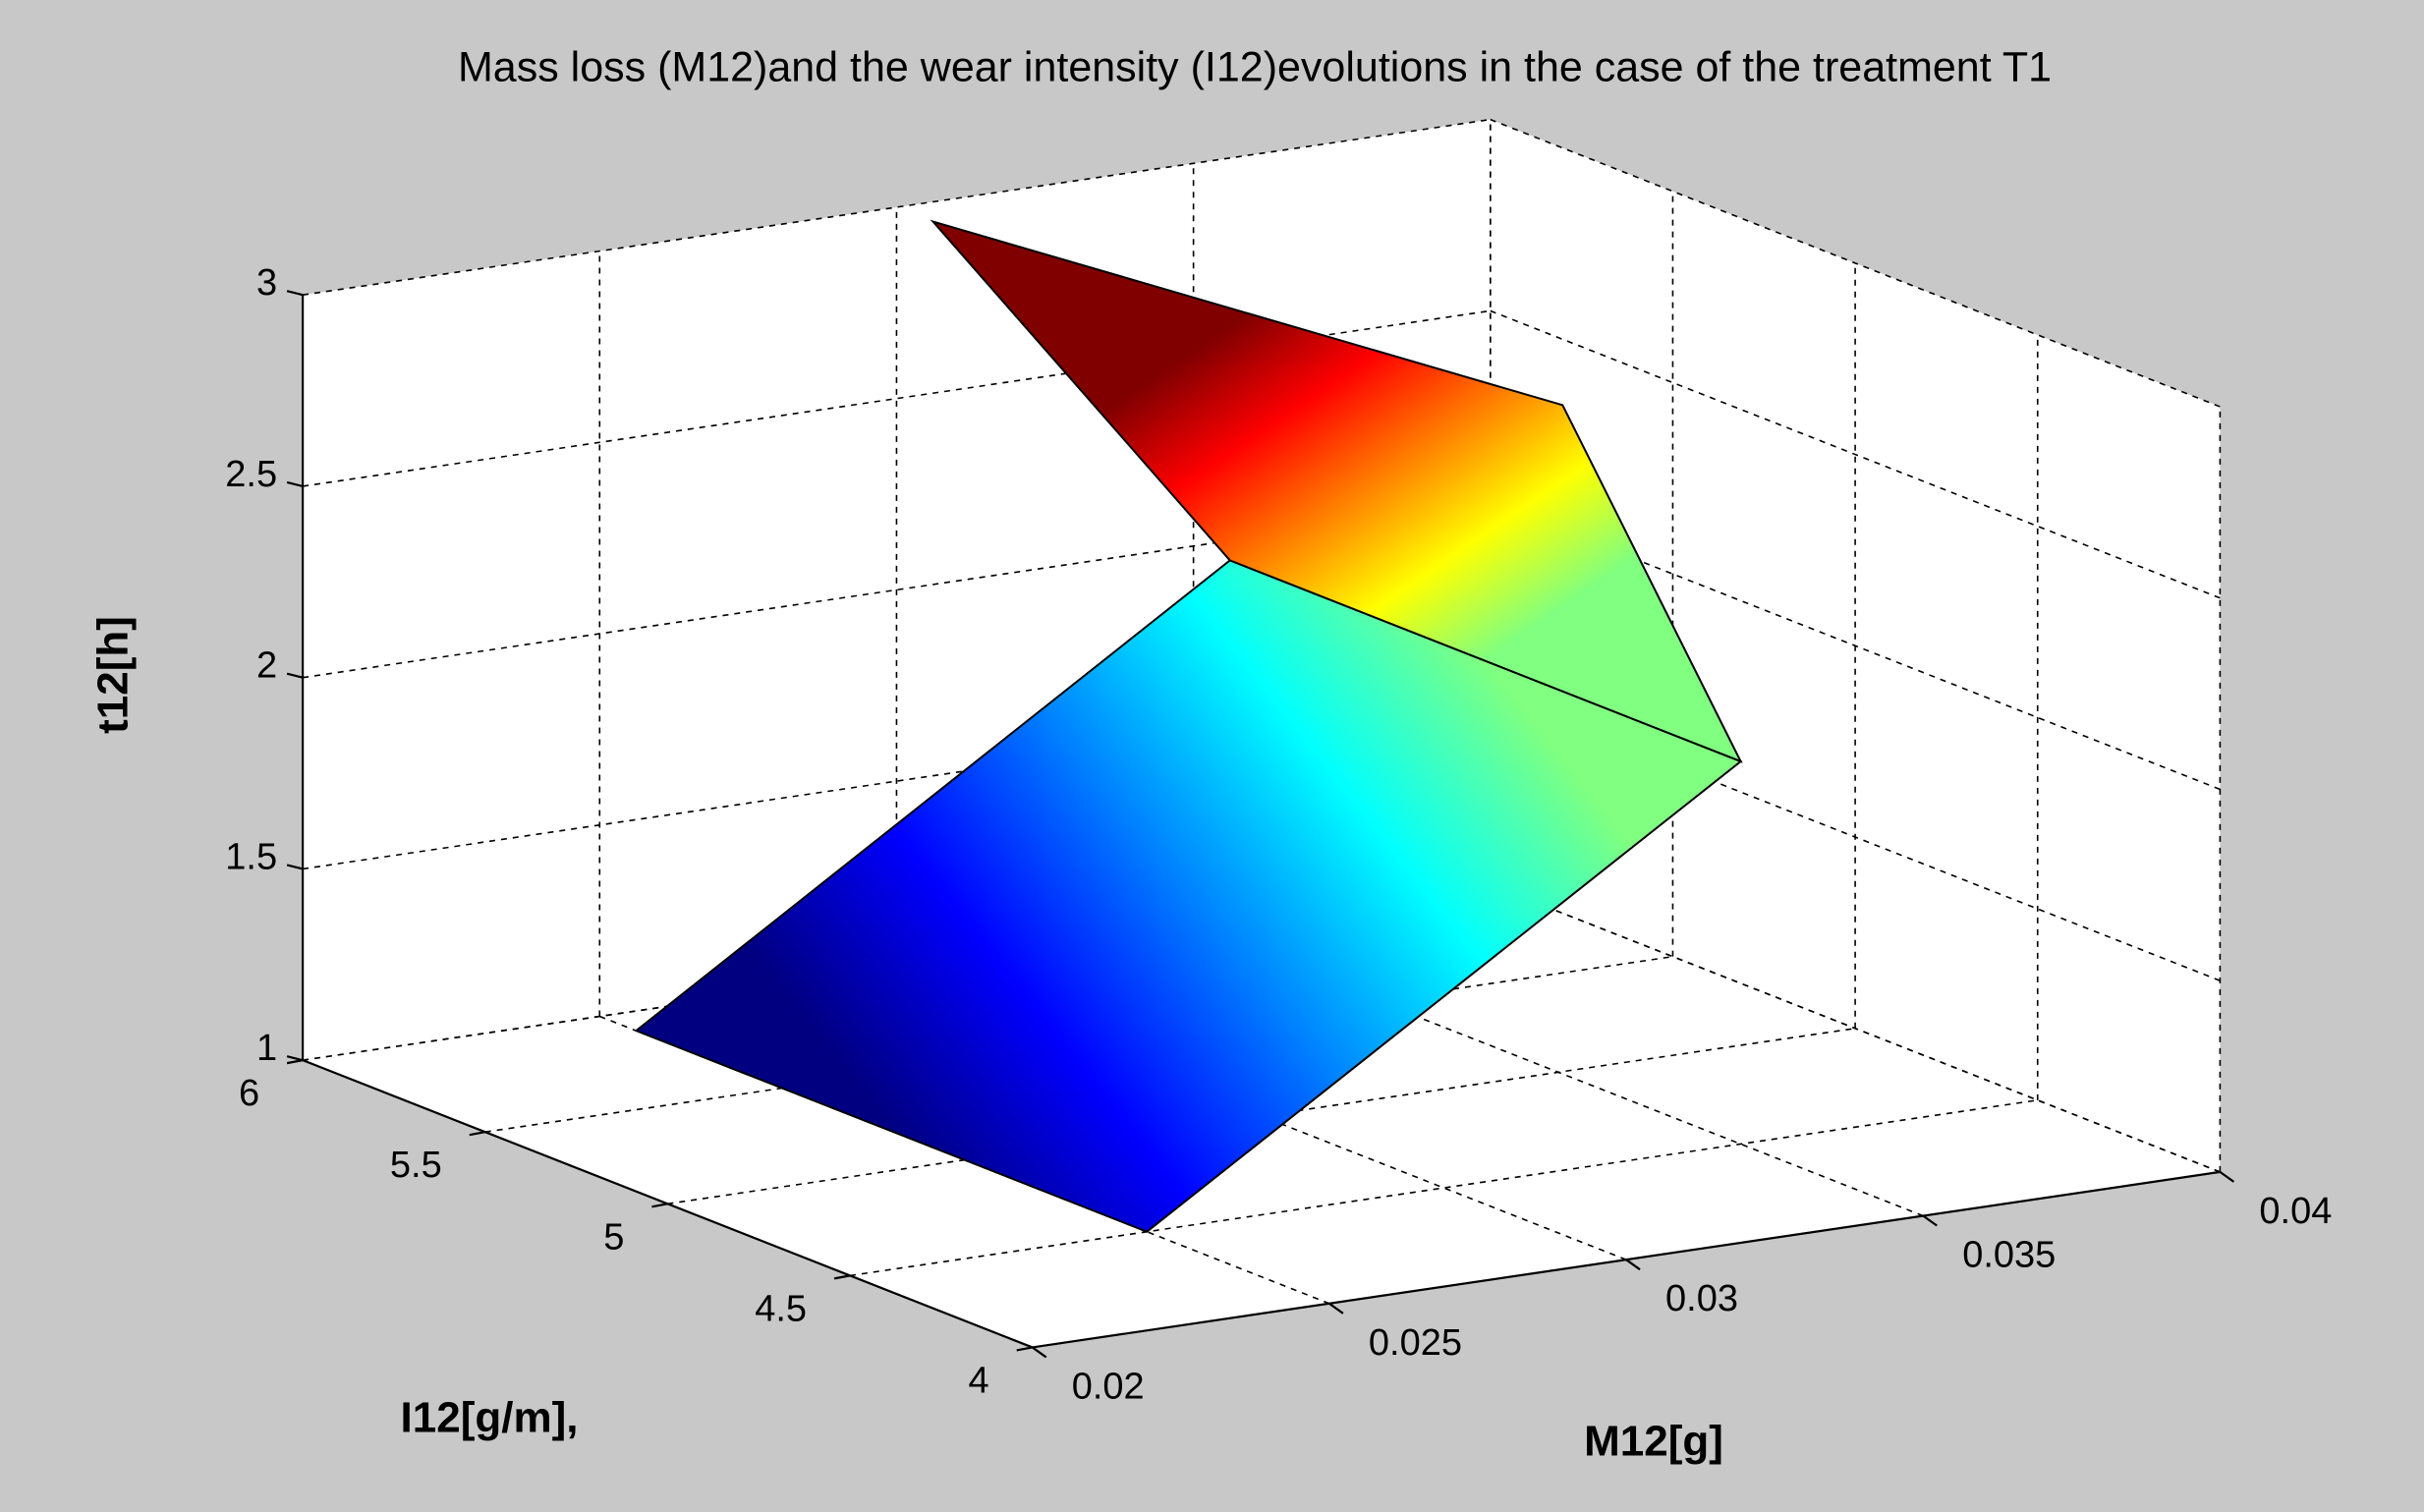 This screenshot has width=2424, height=1512. Describe the element at coordinates (416, 1165) in the screenshot. I see `y-tick-label: 5.5` at that location.